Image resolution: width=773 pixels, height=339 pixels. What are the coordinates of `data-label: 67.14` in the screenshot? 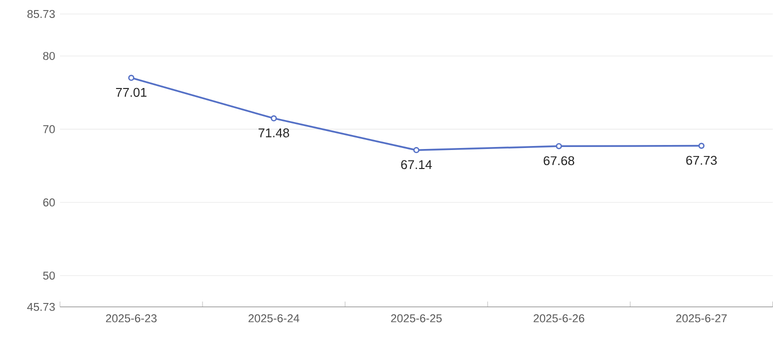 It's located at (416, 165).